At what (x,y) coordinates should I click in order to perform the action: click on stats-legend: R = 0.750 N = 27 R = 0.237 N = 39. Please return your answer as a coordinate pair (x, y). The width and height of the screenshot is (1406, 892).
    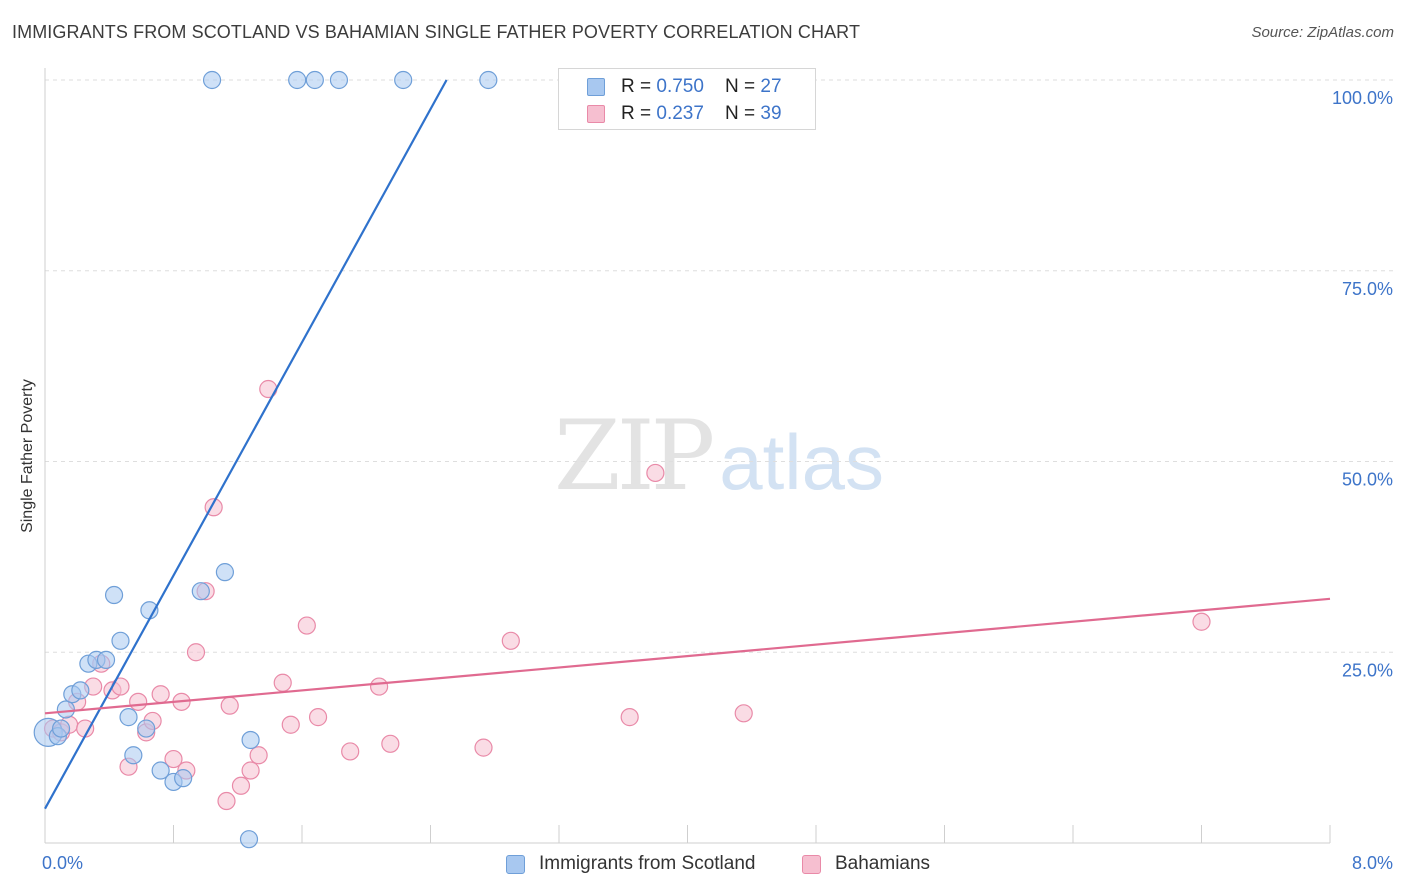
    Looking at the image, I should click on (687, 99).